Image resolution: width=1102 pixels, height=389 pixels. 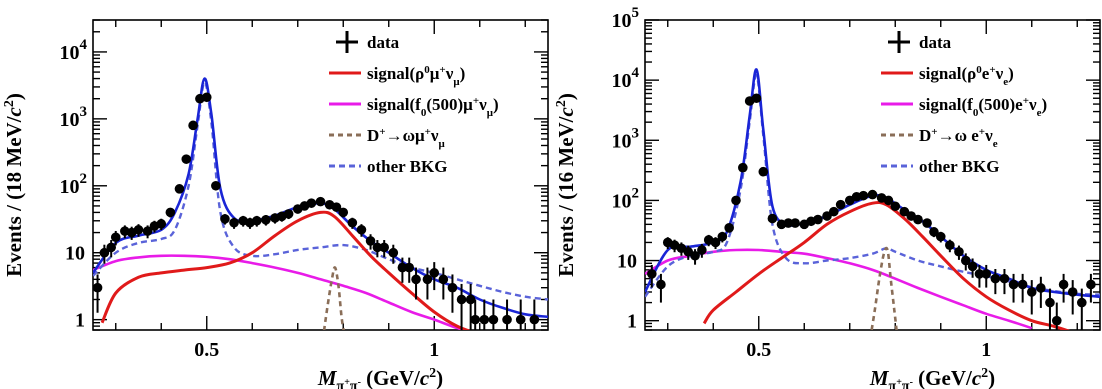 What do you see at coordinates (966, 76) in the screenshot?
I see `legend-label-signal-rho: signal(ρ0e+νe)` at bounding box center [966, 76].